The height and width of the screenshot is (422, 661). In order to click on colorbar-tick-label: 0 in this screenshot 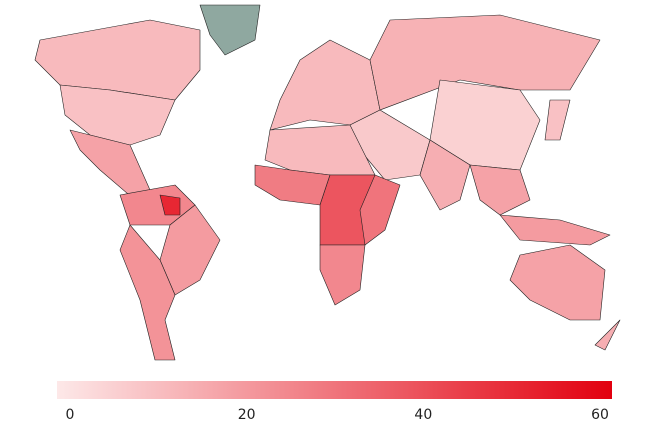, I will do `click(70, 414)`.